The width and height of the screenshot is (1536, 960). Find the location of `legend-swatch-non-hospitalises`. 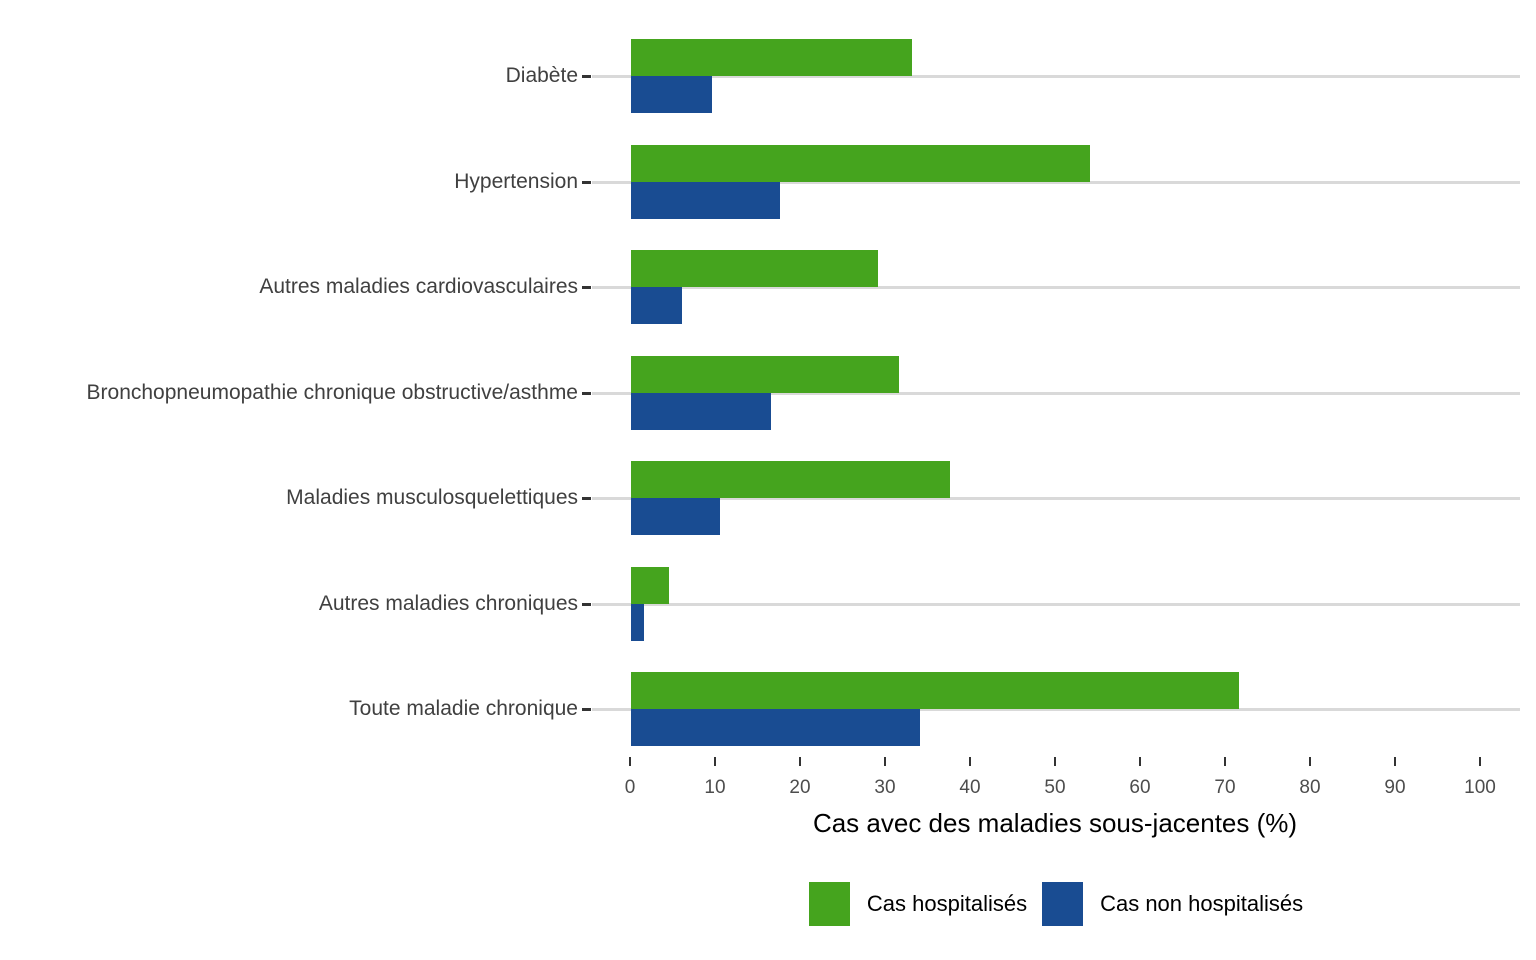

legend-swatch-non-hospitalises is located at coordinates (1063, 904).